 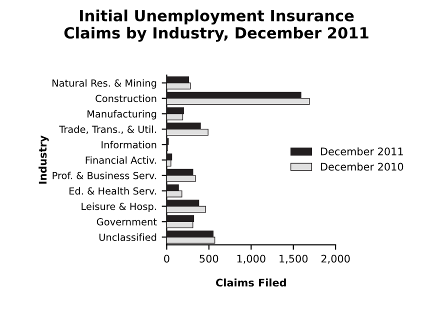 What do you see at coordinates (113, 191) in the screenshot?
I see `y-tick-label: Ed. & Health Serv.` at bounding box center [113, 191].